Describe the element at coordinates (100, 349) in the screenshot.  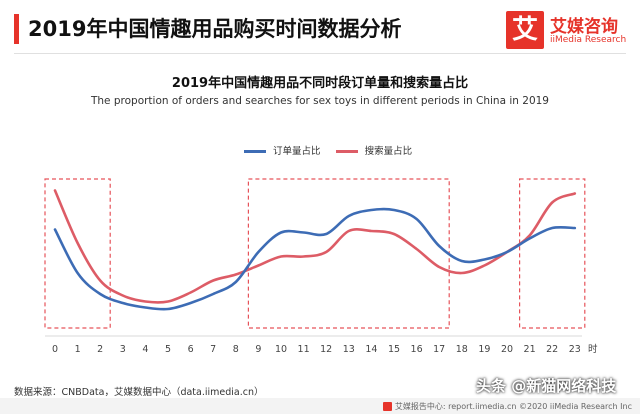
I see `x-tick-label: 2` at that location.